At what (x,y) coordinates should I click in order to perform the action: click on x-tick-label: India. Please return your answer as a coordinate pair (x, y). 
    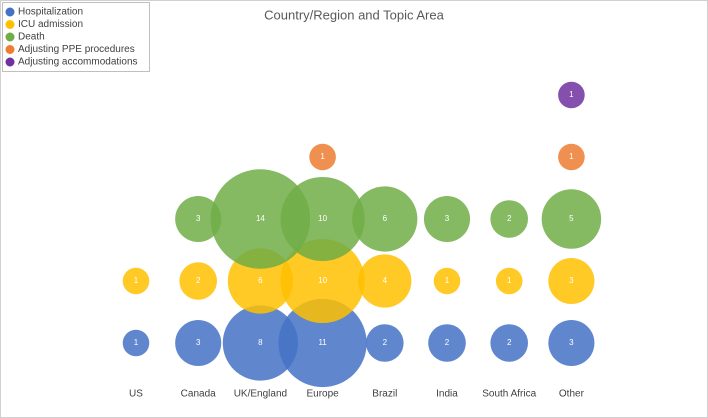
    Looking at the image, I should click on (447, 394).